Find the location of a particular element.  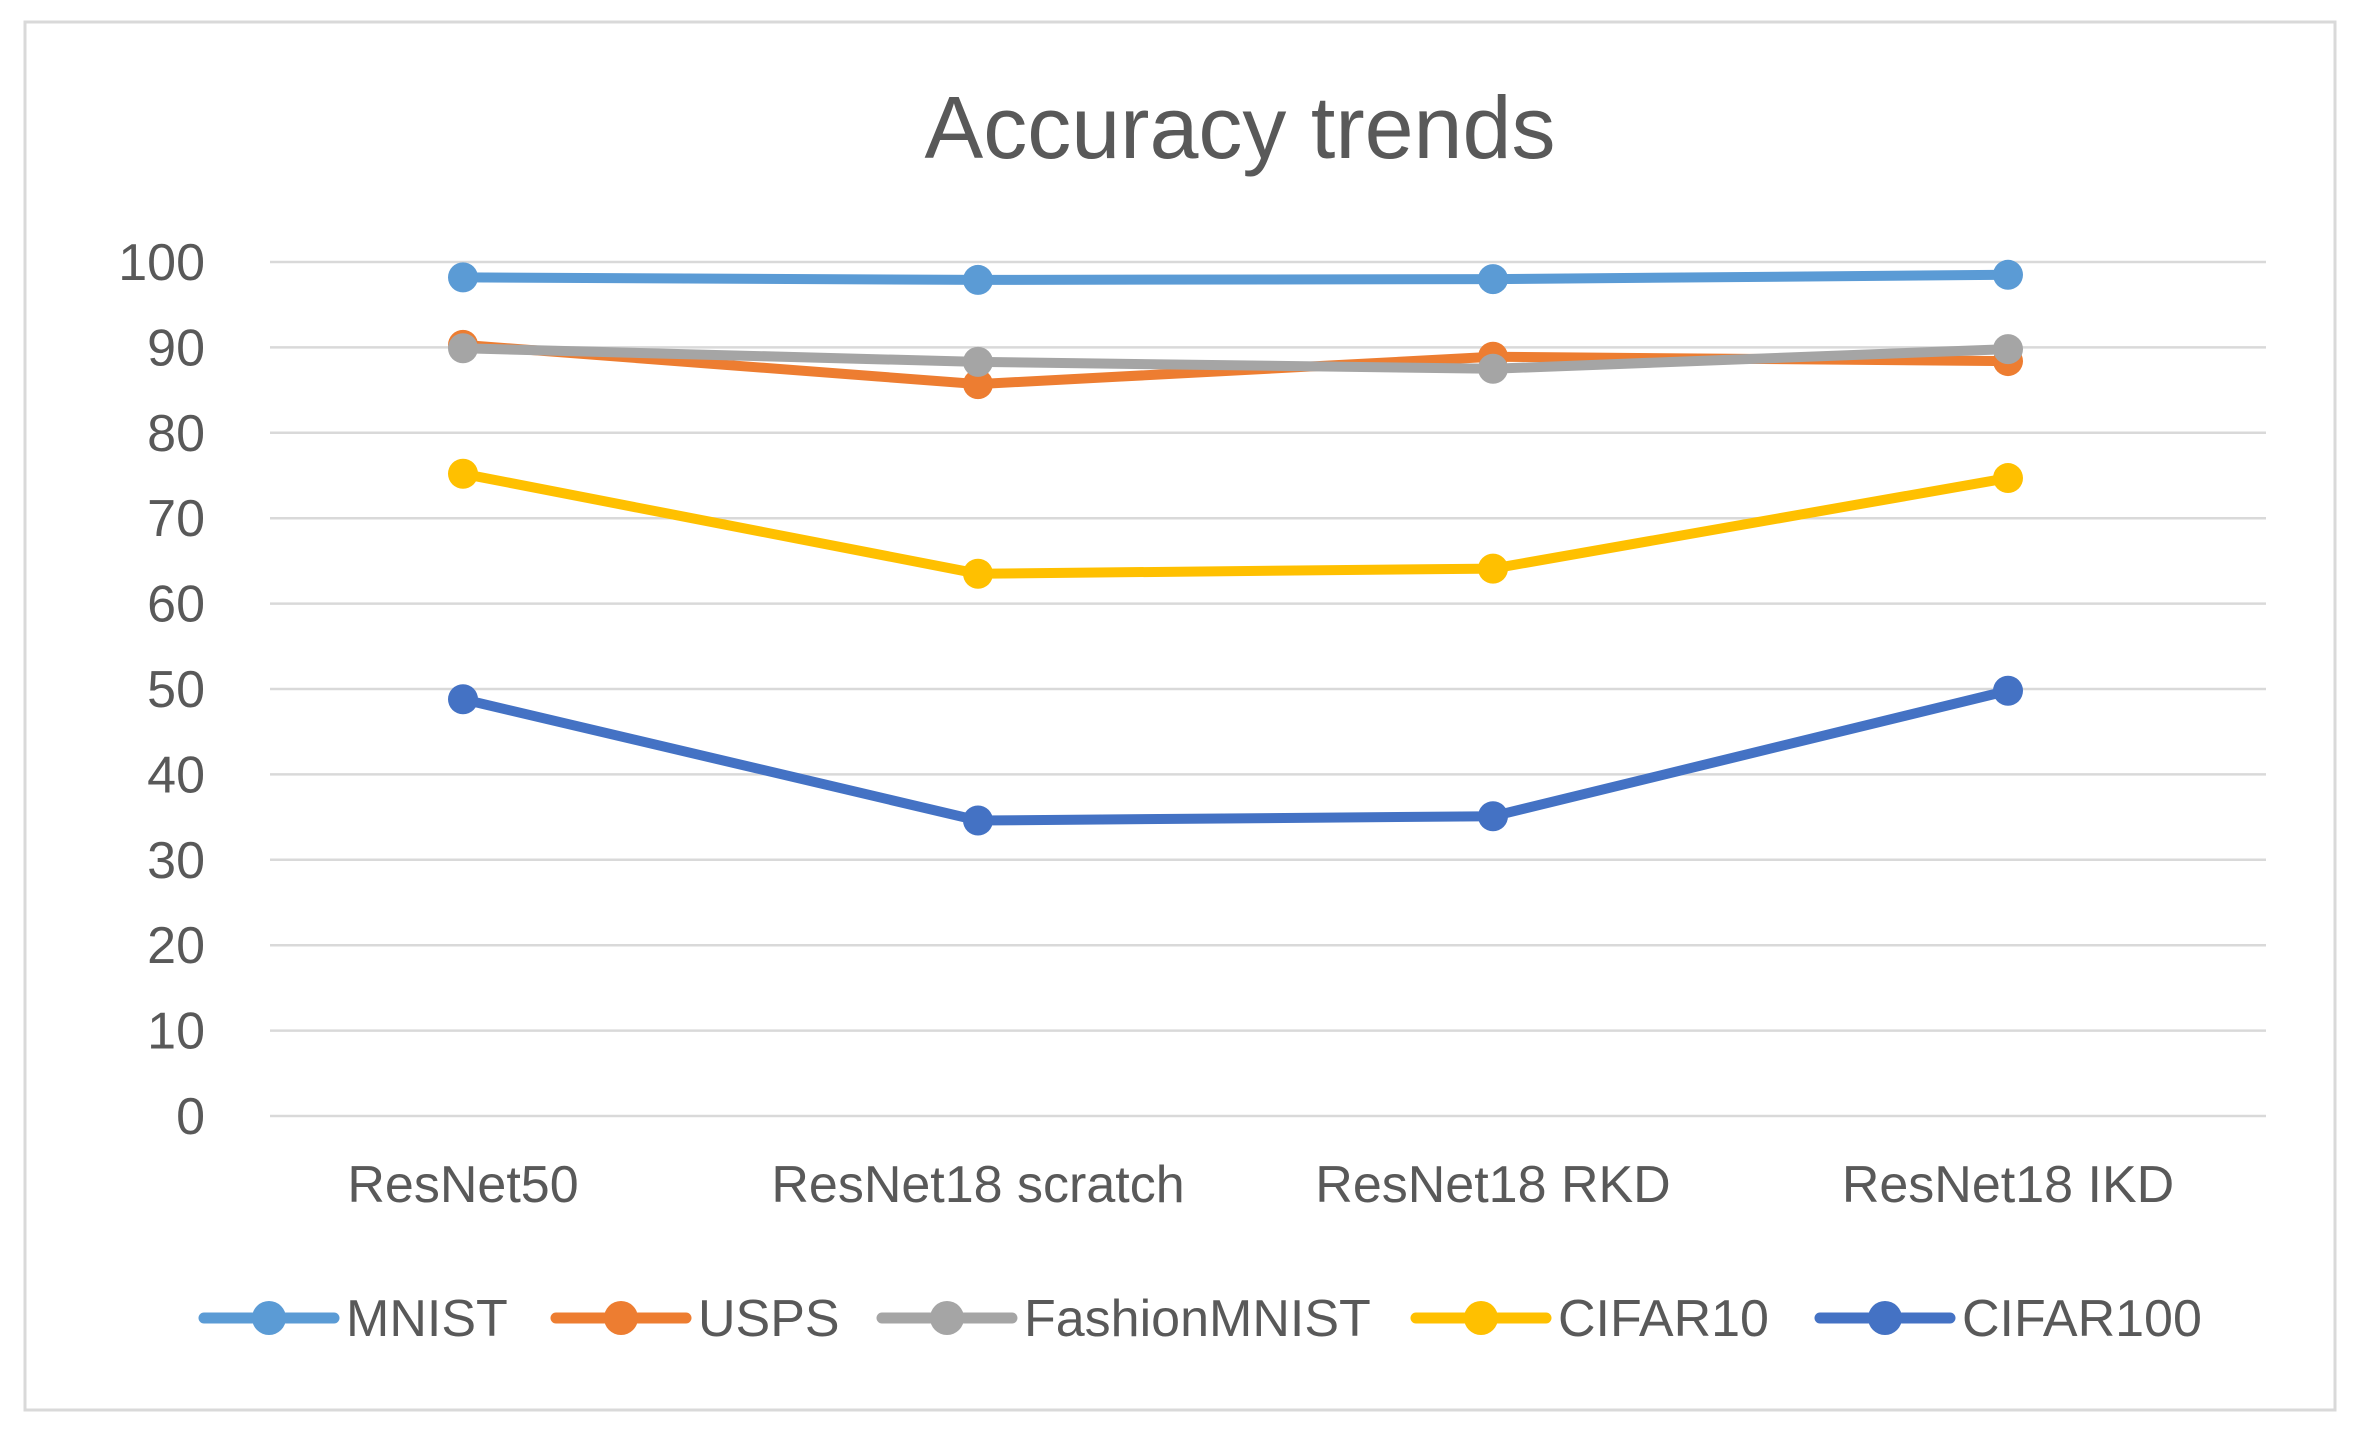

y-tick-label: 70 is located at coordinates (176, 519).